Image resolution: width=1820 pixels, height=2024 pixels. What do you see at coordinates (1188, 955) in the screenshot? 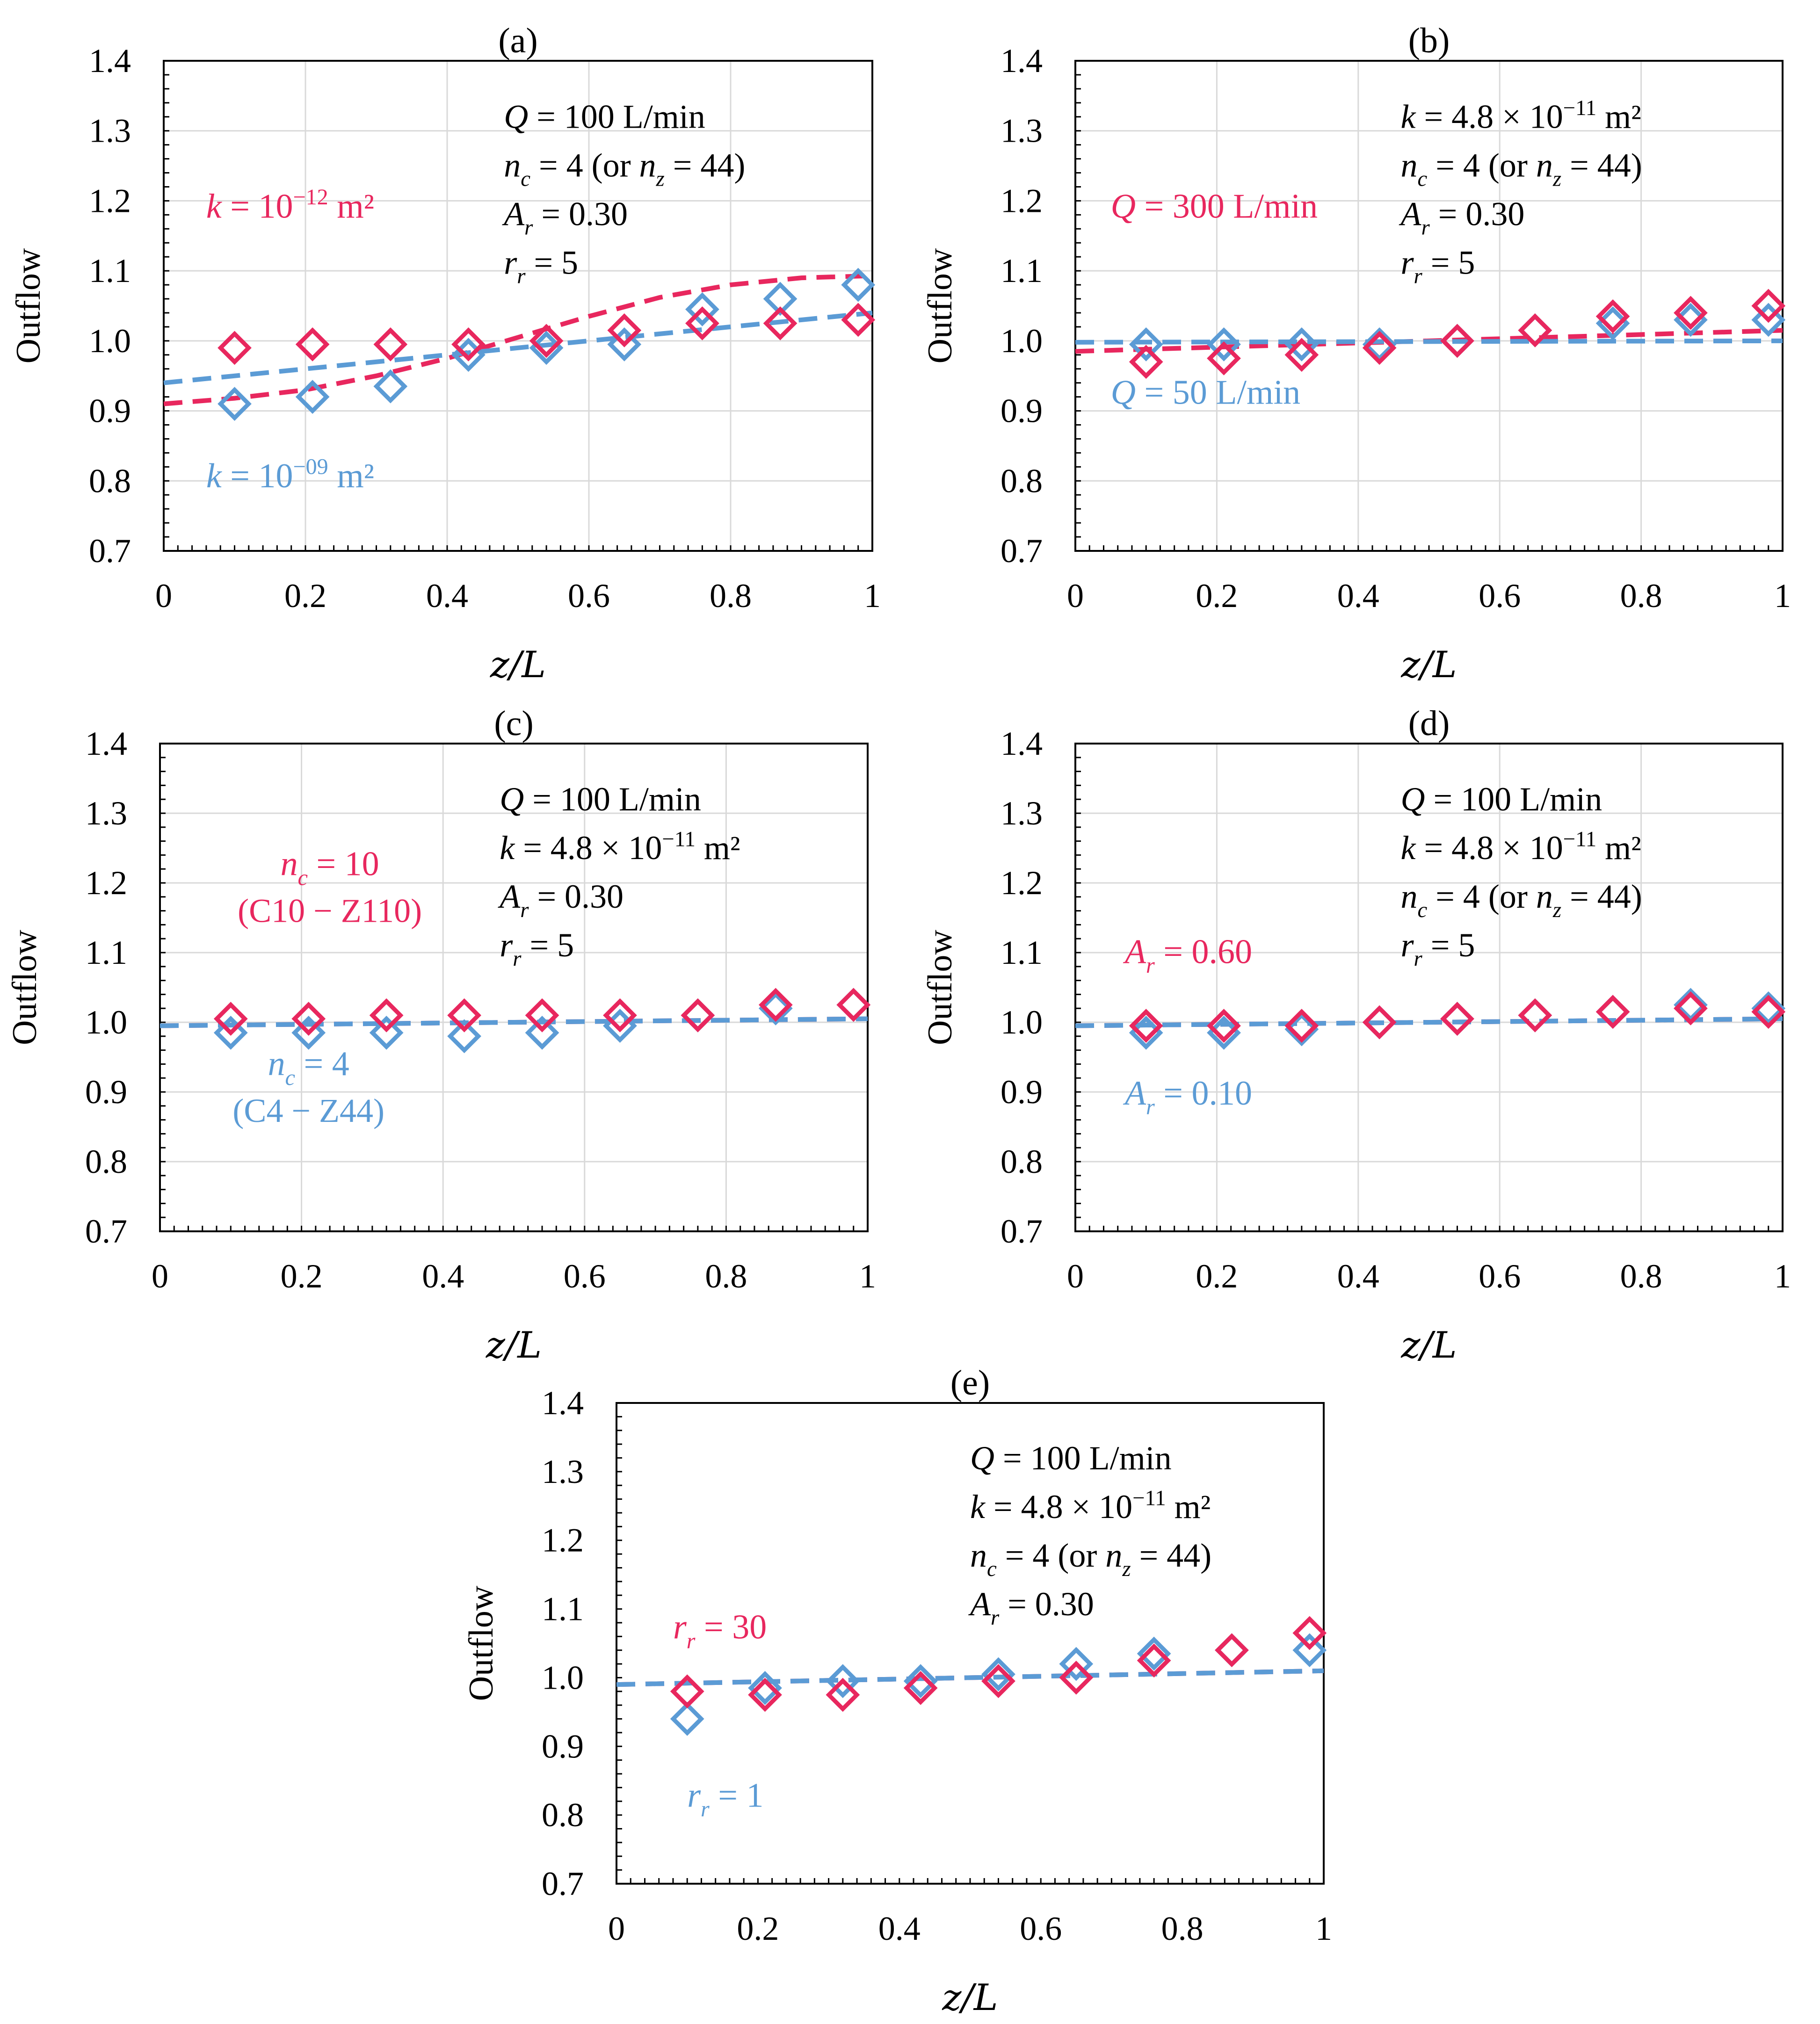
I see `series-label: Ar = 0.60` at bounding box center [1188, 955].